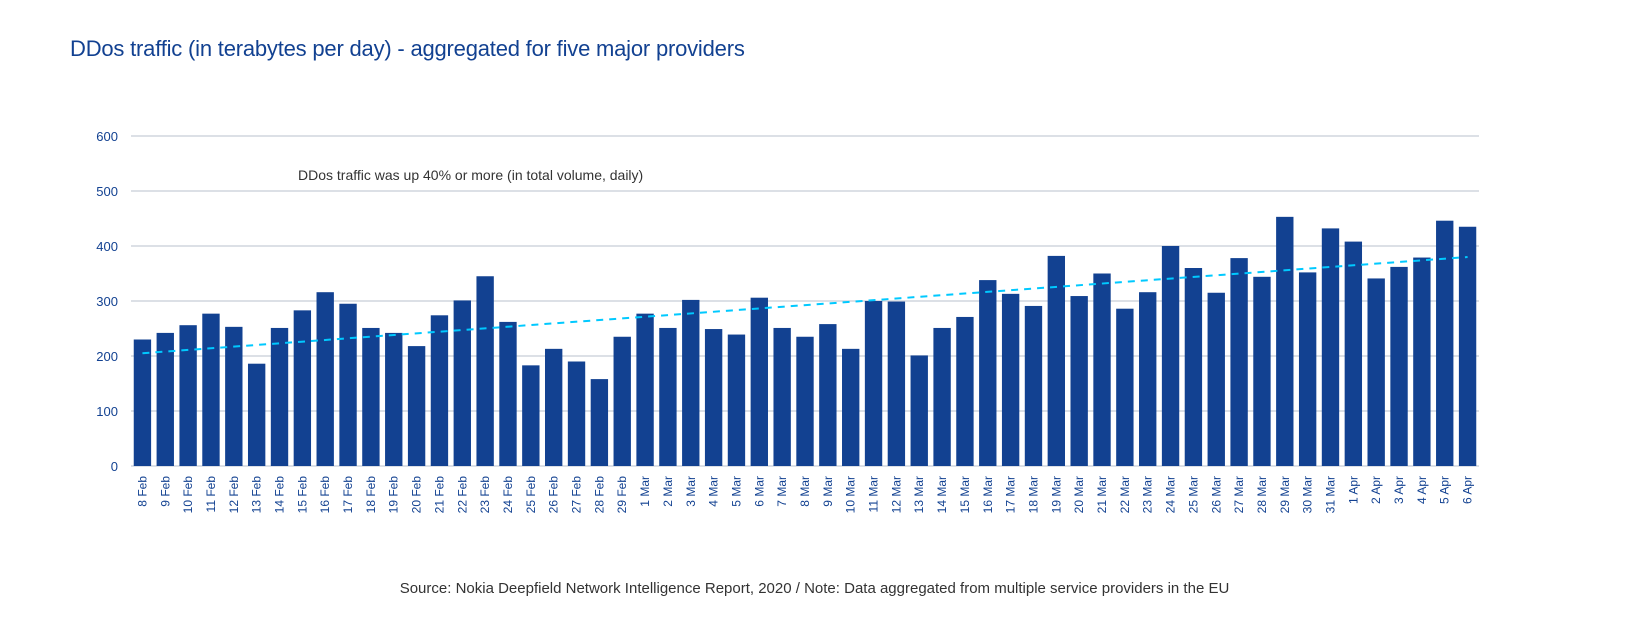 Image resolution: width=1629 pixels, height=632 pixels. What do you see at coordinates (1468, 490) in the screenshot?
I see `x-tick-label: 6 Apr` at bounding box center [1468, 490].